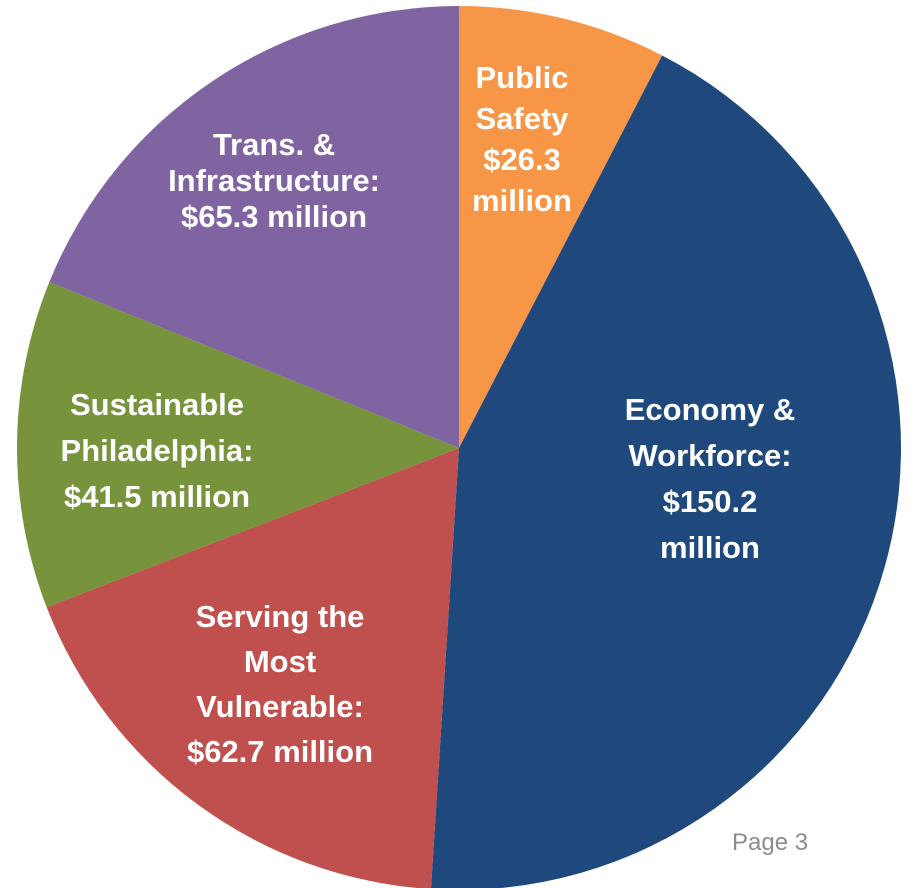 This screenshot has height=888, width=911. Describe the element at coordinates (522, 139) in the screenshot. I see `pie-slice-label-1: Public Safety $26.3 million` at that location.